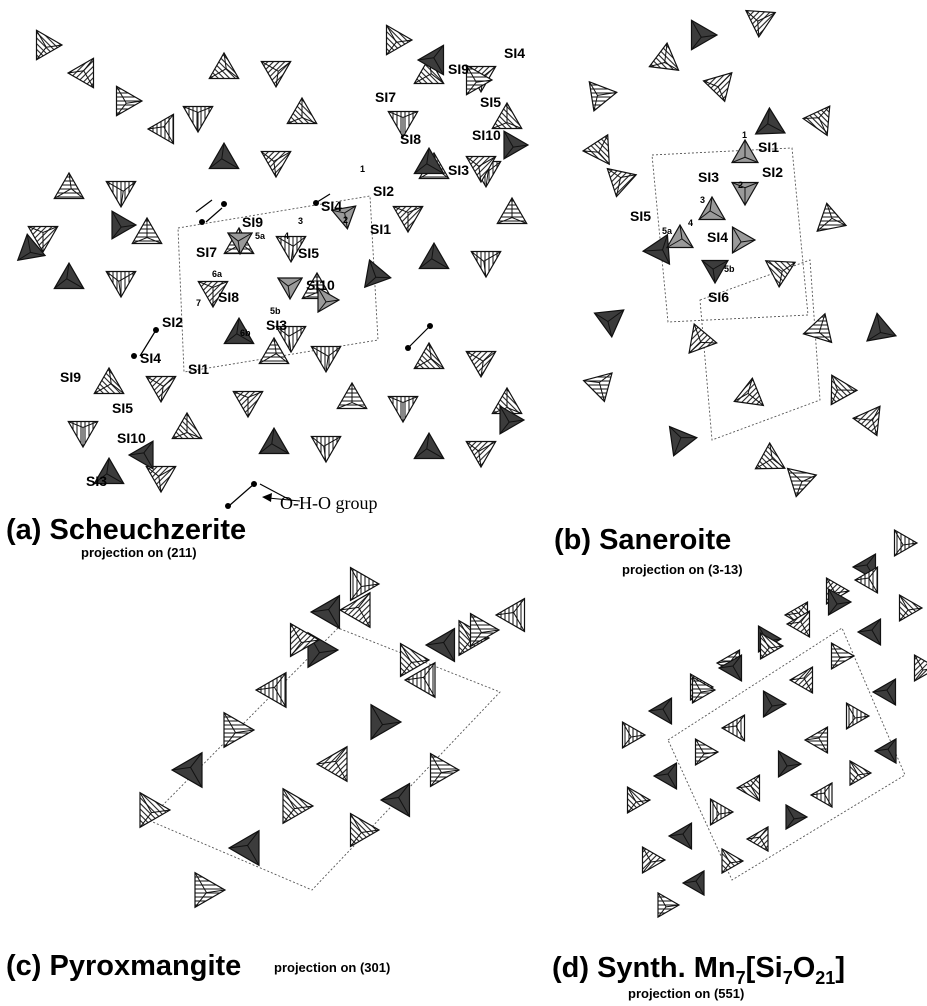 This screenshot has width=927, height=1006. What do you see at coordinates (139, 552) in the screenshot?
I see `caption-a-subtitle: projection on (211)` at bounding box center [139, 552].